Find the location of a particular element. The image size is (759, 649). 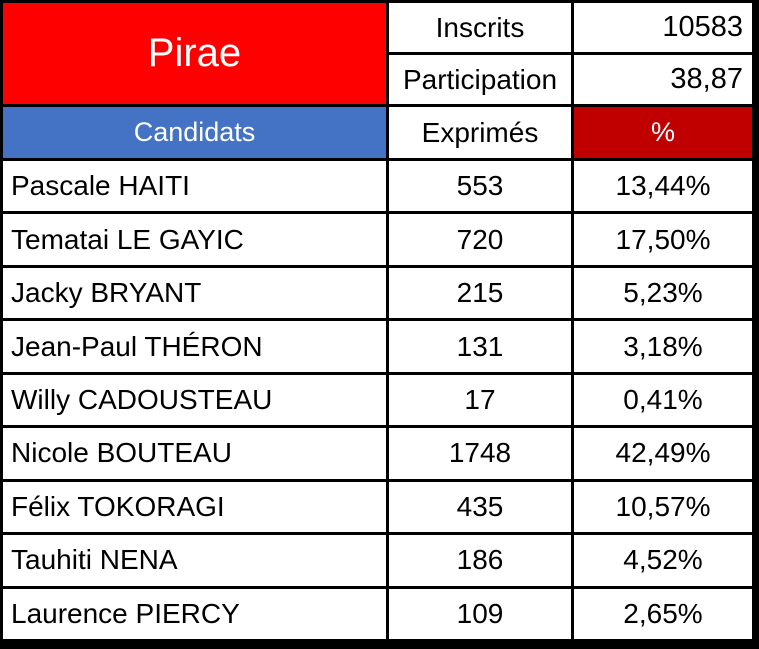

commune-title-cell: Pirae is located at coordinates (194, 53).